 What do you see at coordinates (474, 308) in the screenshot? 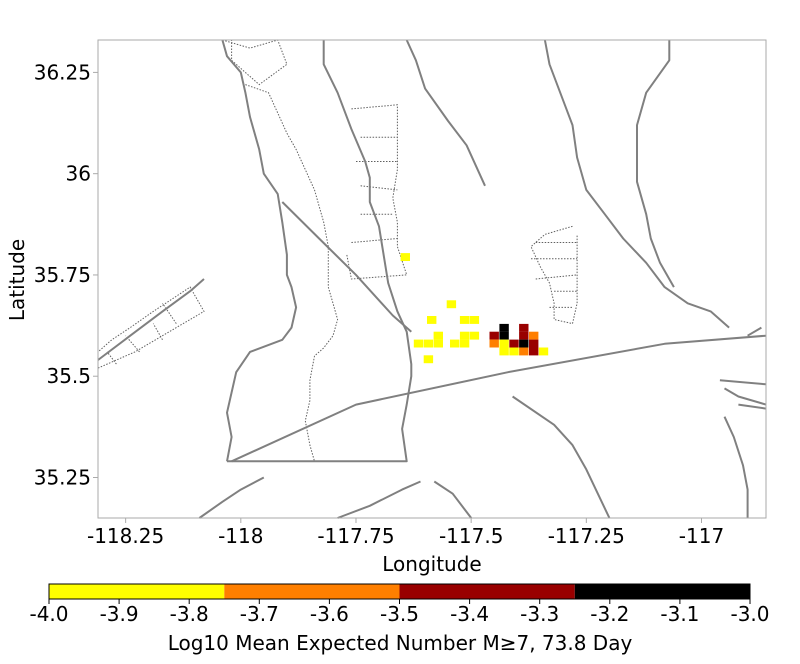
I see `heatmap-cells-layer` at bounding box center [474, 308].